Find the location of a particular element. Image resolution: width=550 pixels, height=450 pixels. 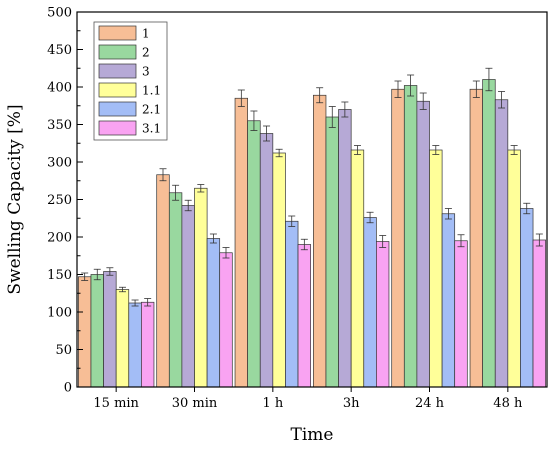

legend-label-1-1: 1.1 is located at coordinates (151, 91).